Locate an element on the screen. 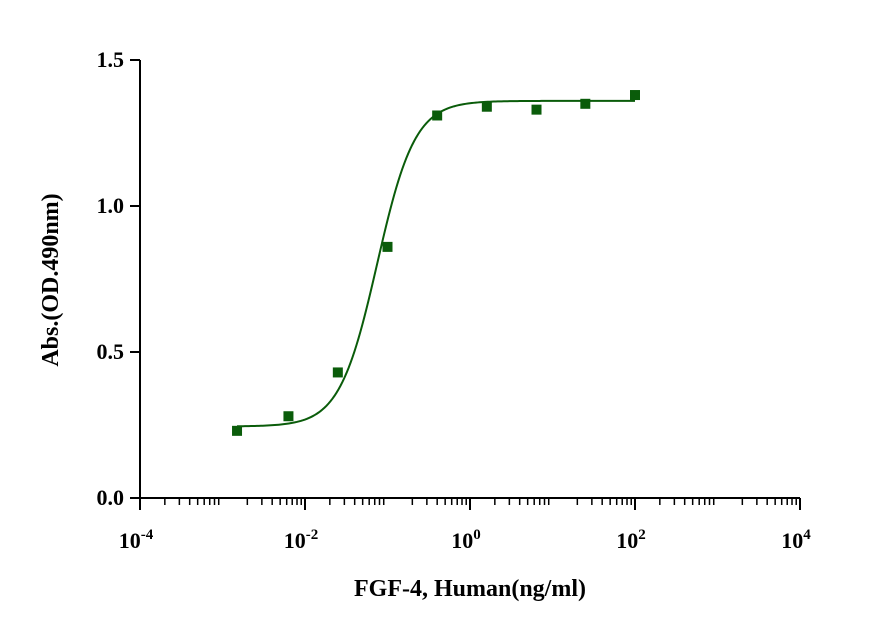 This screenshot has height=636, width=892. x-tick-label: 10⁴ is located at coordinates (796, 540).